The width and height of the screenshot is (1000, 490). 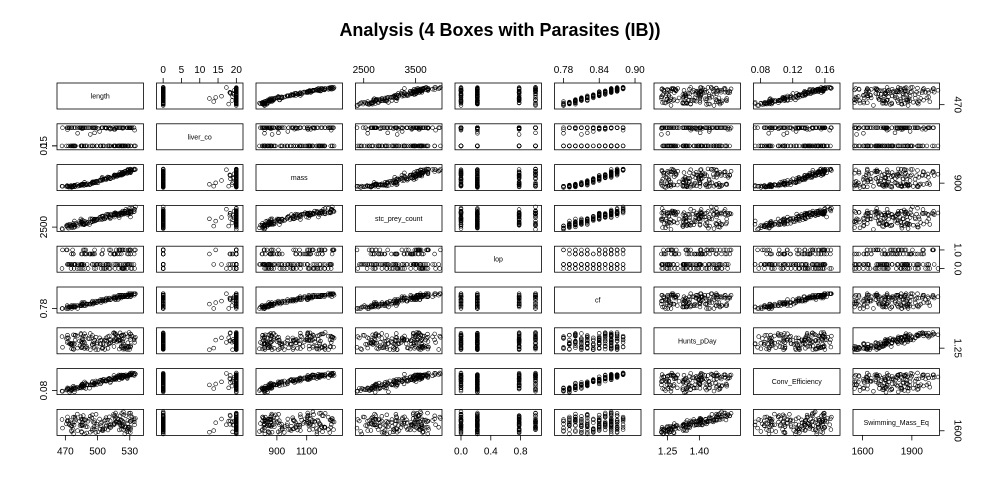 What do you see at coordinates (299, 178) in the screenshot?
I see `diagonal-label: mass` at bounding box center [299, 178].